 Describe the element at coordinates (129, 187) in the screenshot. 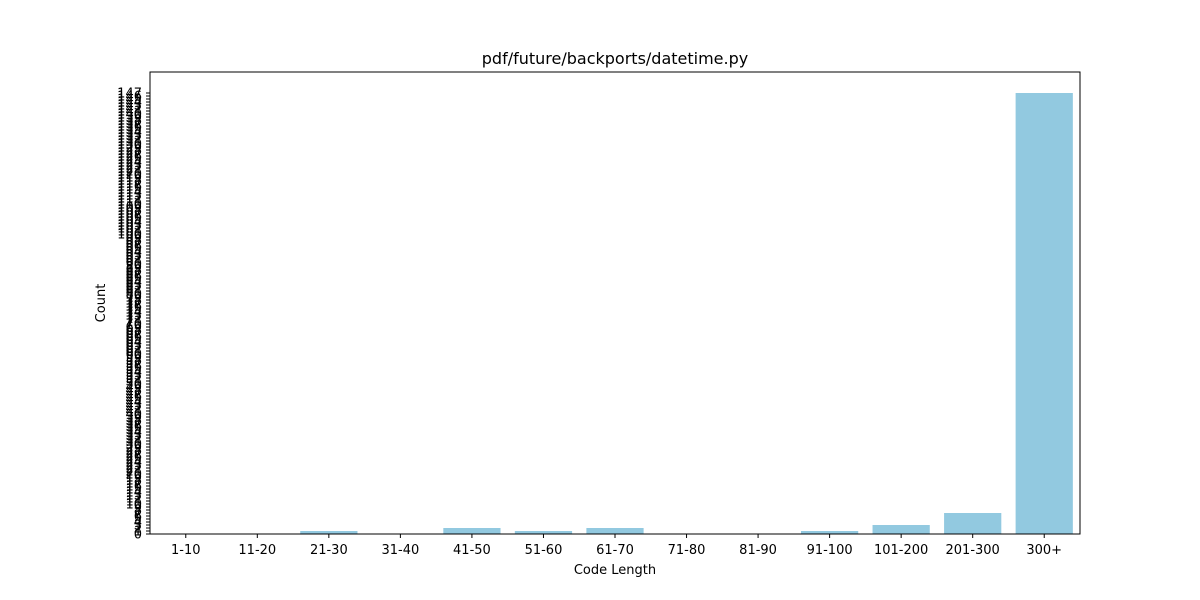

I see `y-tick-label: 116` at that location.